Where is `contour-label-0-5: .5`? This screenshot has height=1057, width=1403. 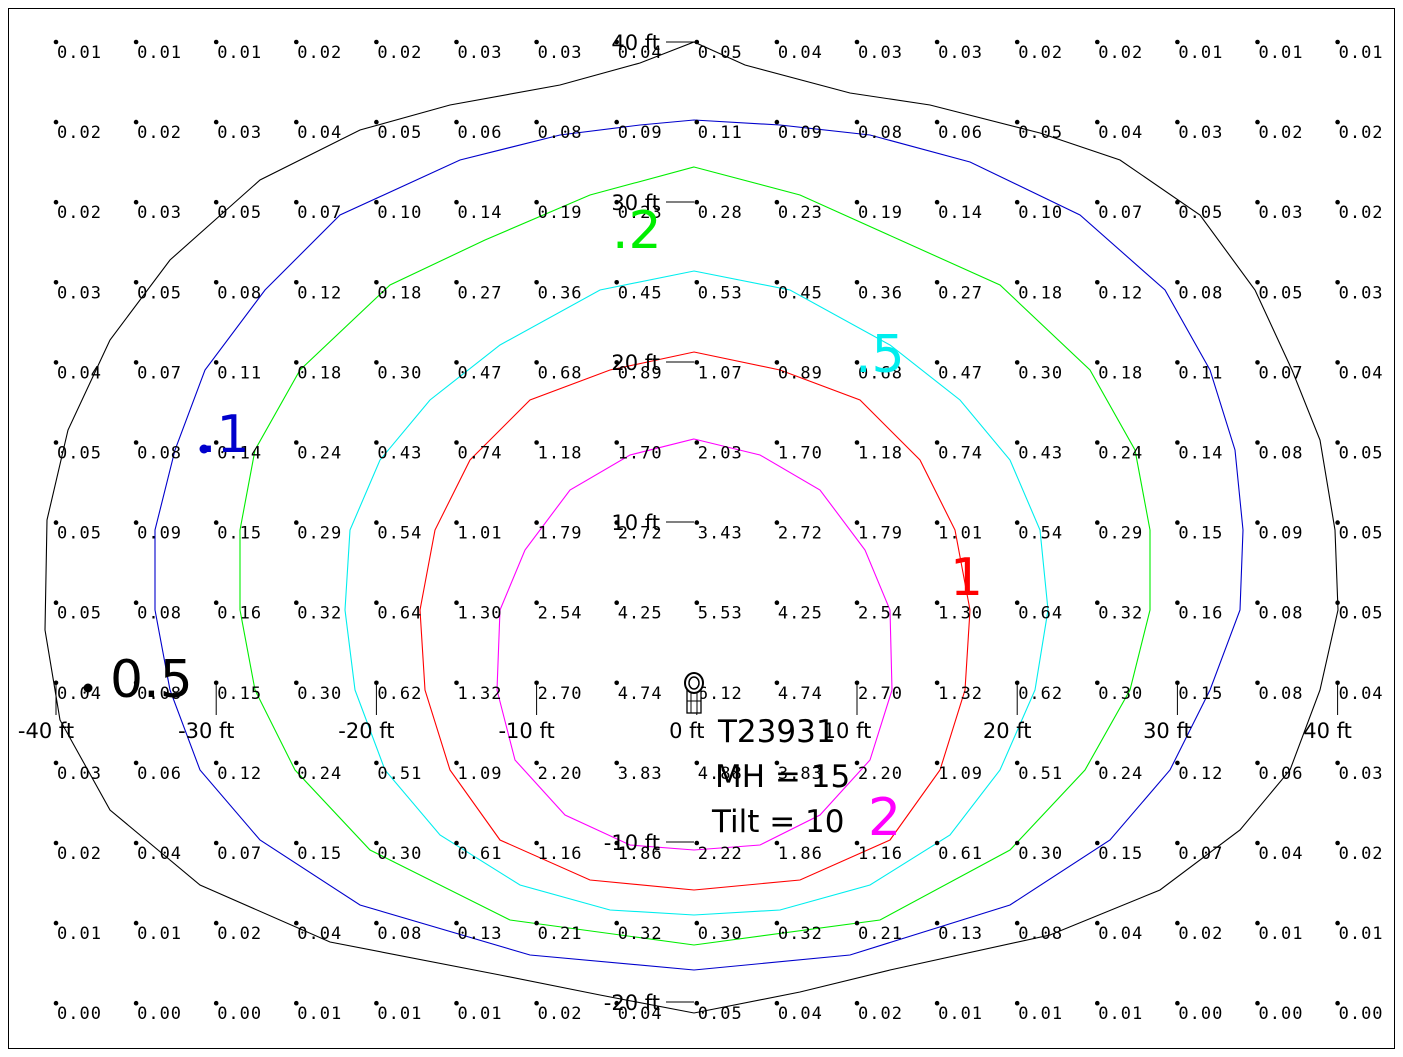
contour-label-0-5: .5 is located at coordinates (880, 355).